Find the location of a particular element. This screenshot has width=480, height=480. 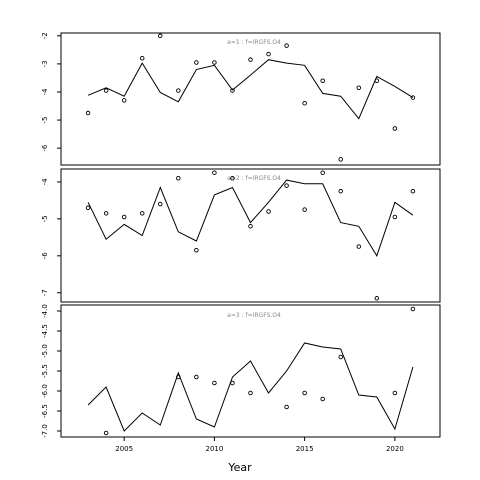

y-tick-label: -7 is located at coordinates (45, 292).